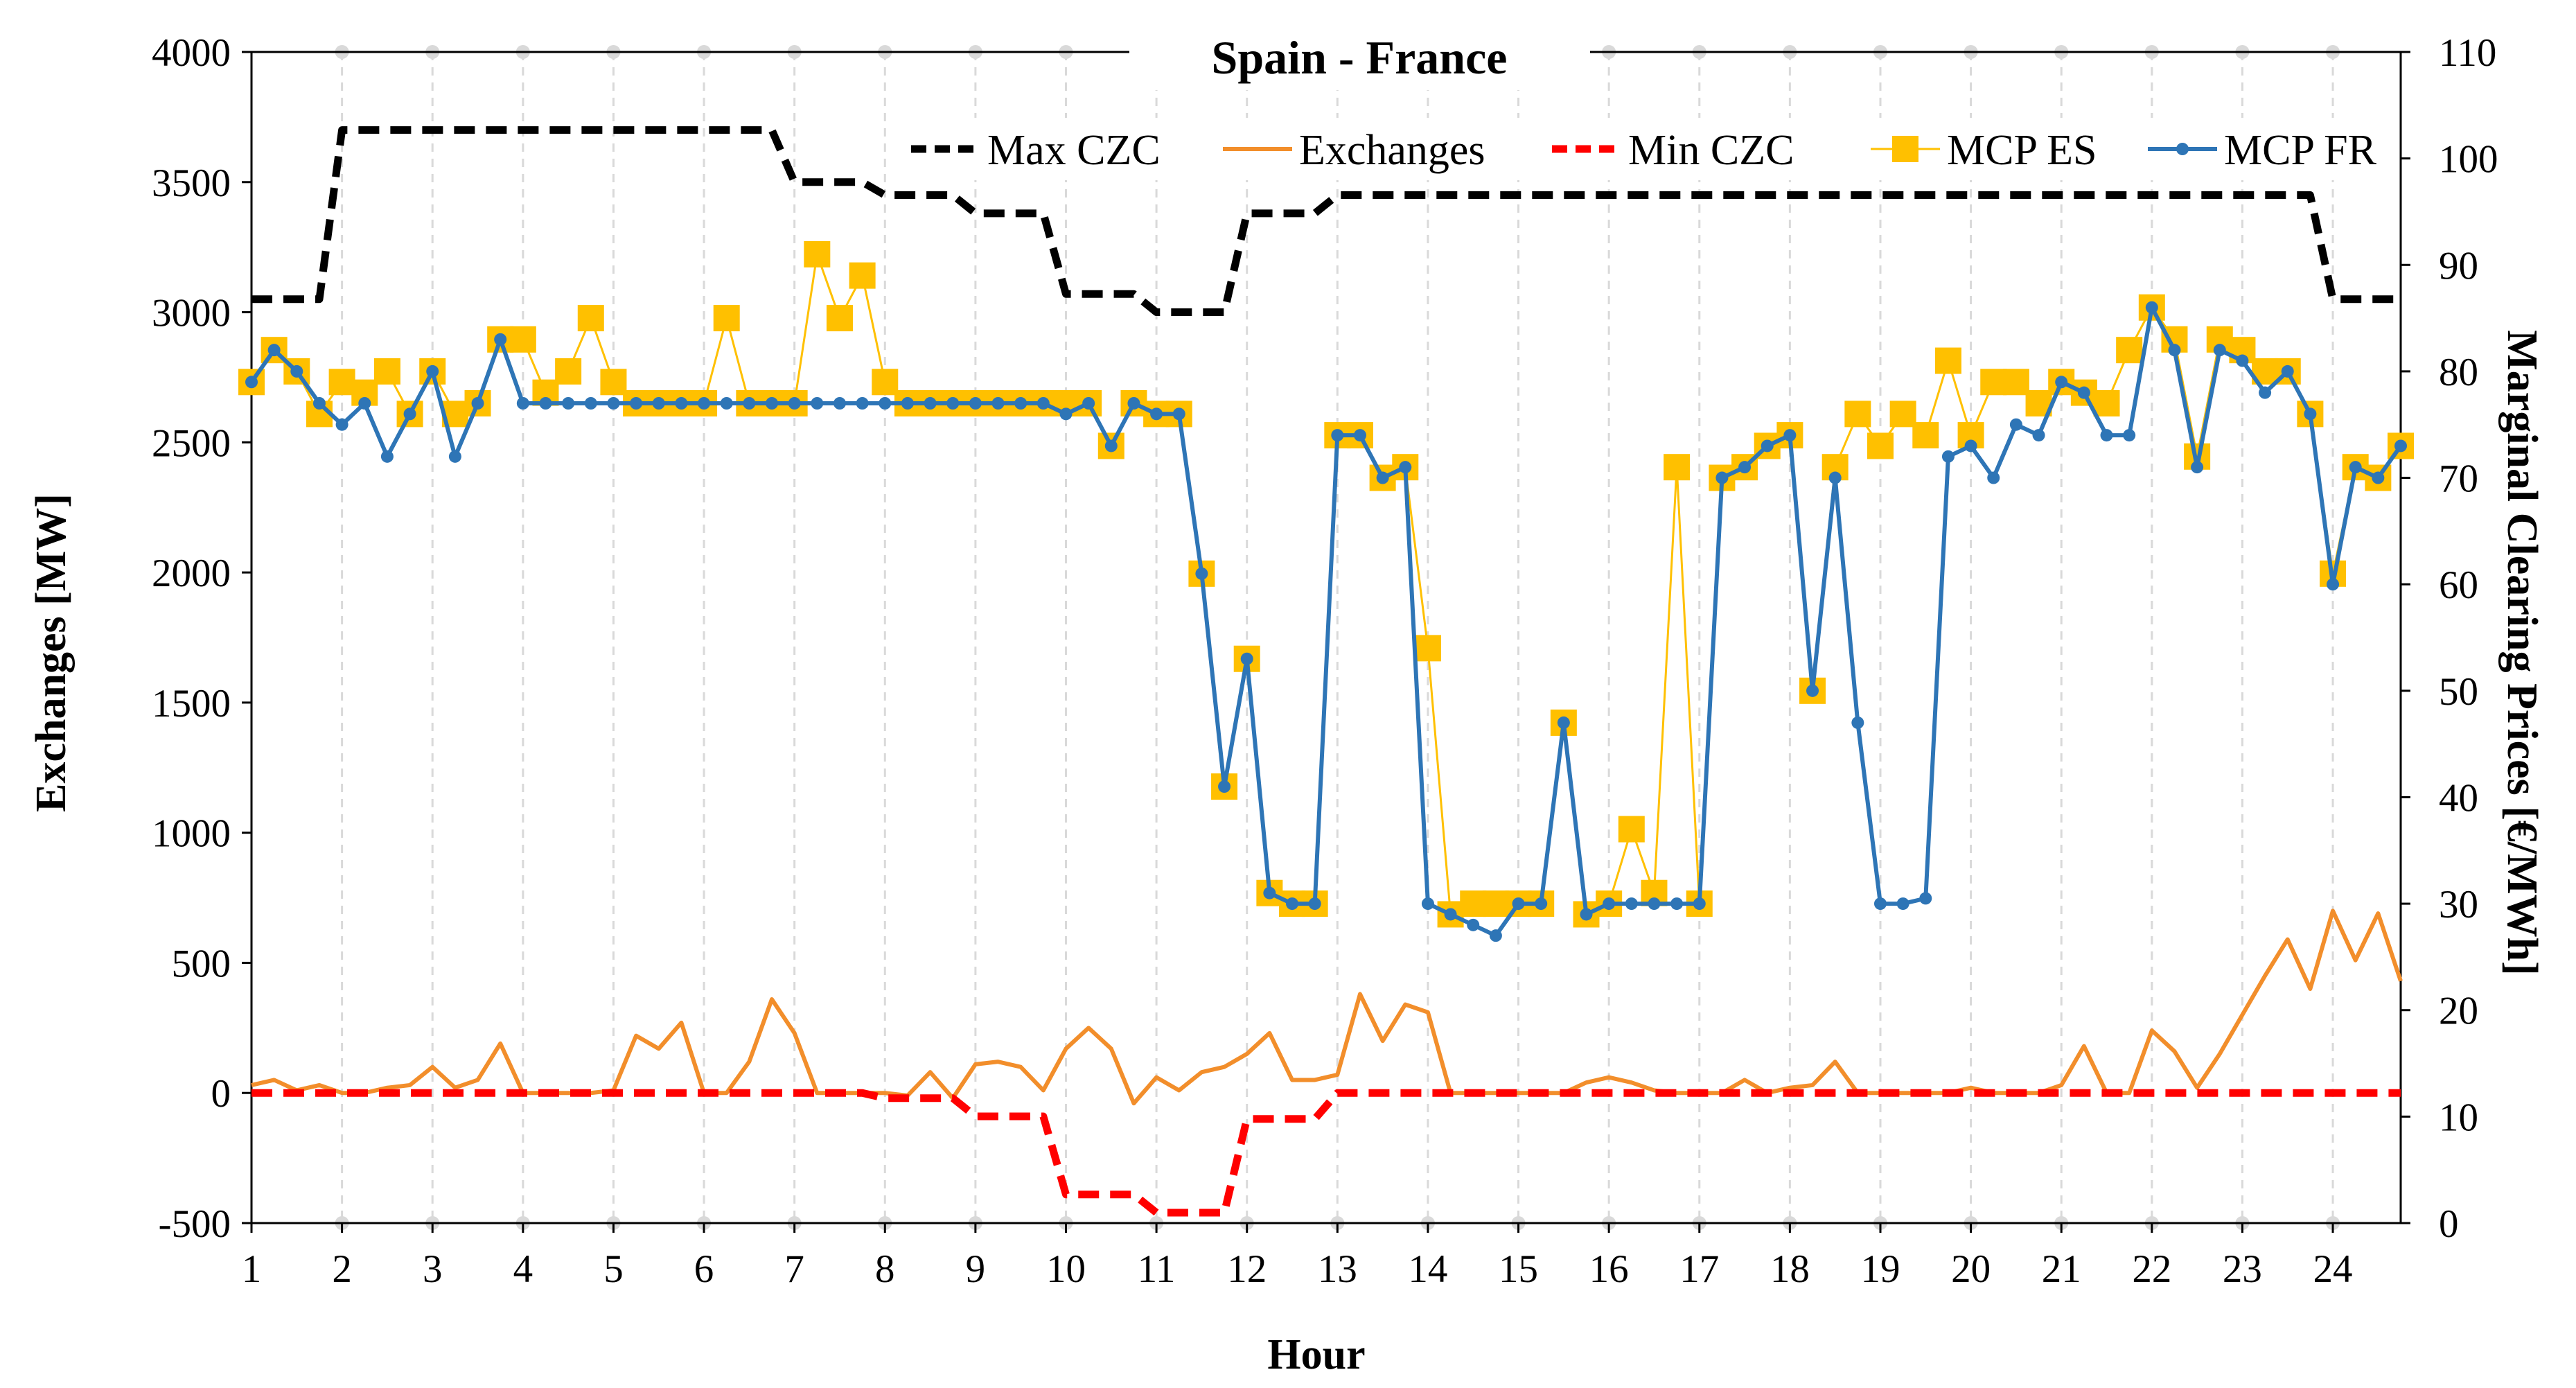 This screenshot has height=1388, width=2576. I want to click on x-tick-label: 3, so click(433, 1269).